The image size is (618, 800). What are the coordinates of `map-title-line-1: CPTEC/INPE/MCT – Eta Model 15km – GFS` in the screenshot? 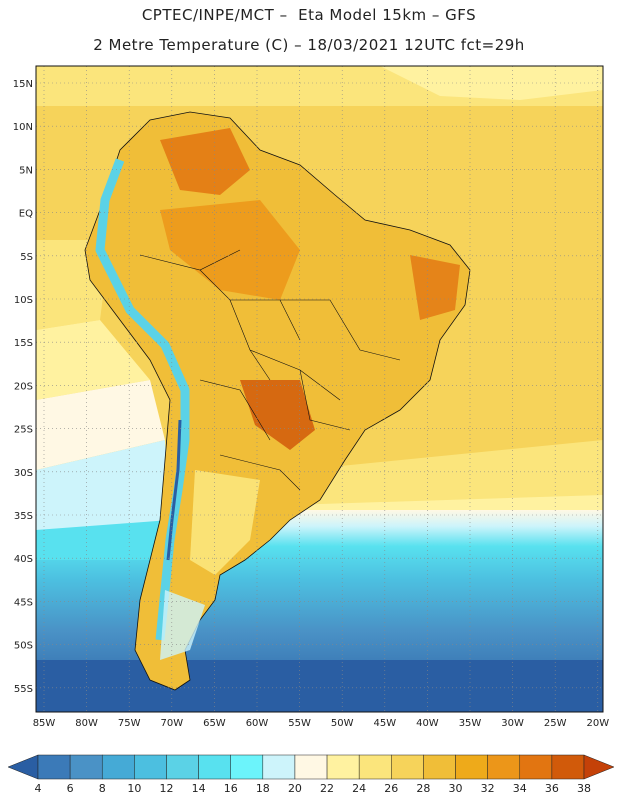 It's located at (309, 15).